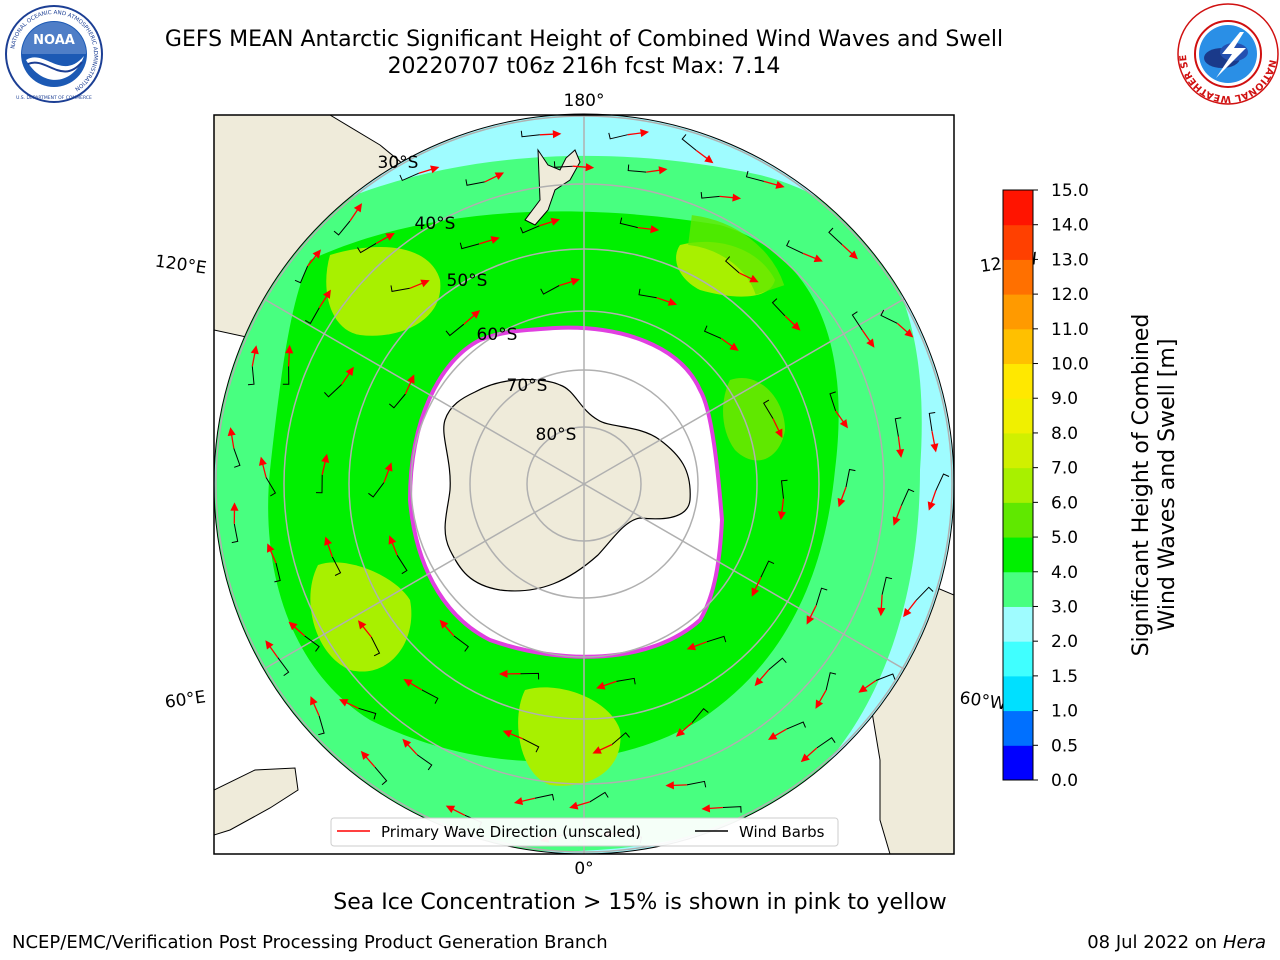 The height and width of the screenshot is (960, 1280). I want to click on colorbar-tick-label: 8.0, so click(1064, 434).